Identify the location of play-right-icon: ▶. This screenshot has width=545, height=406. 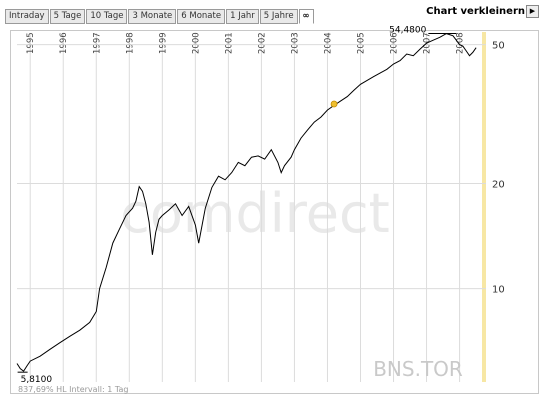
(532, 11).